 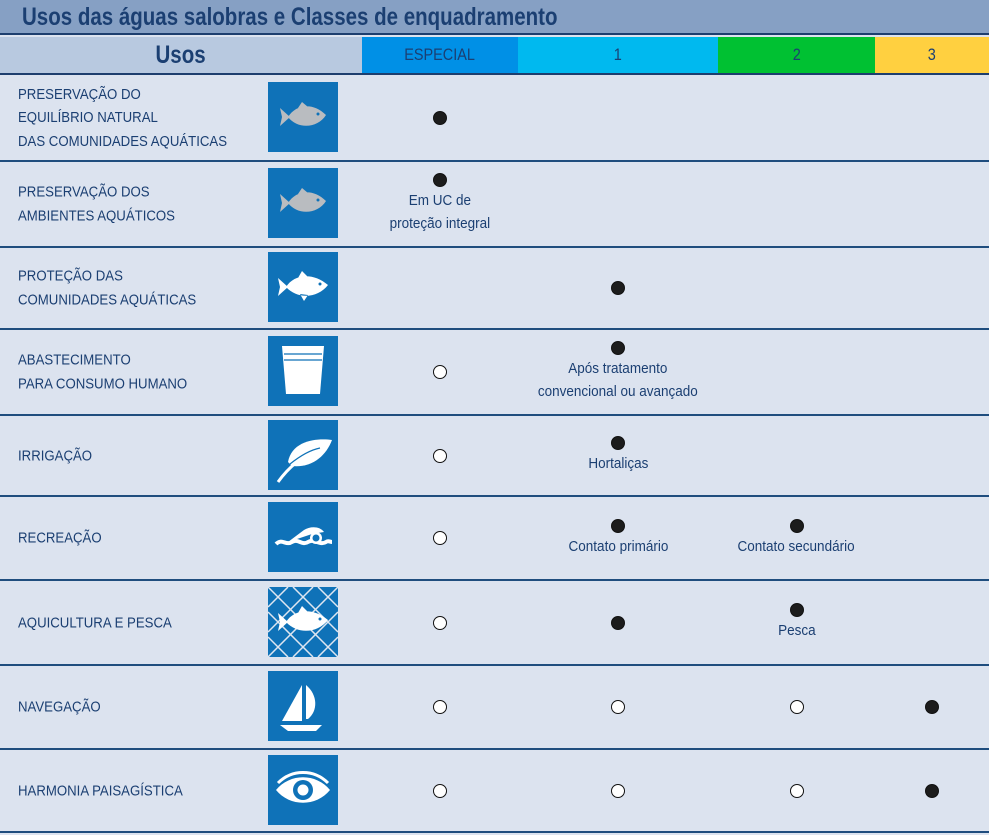 What do you see at coordinates (796, 630) in the screenshot?
I see `cell-note: Pesca` at bounding box center [796, 630].